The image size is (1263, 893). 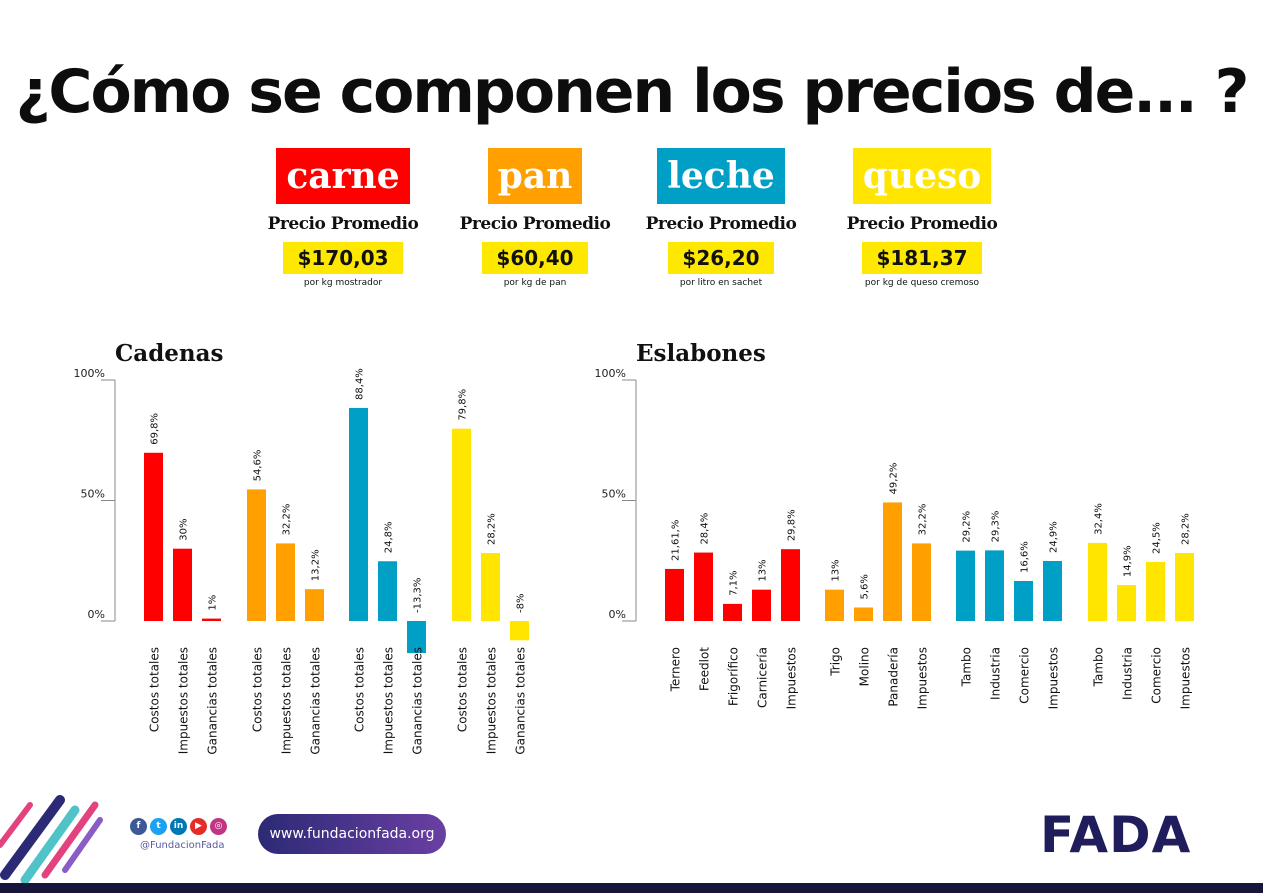 I want to click on product-pan: pan Precio Promedio $60,40 por kg de pan, so click(x=535, y=218).